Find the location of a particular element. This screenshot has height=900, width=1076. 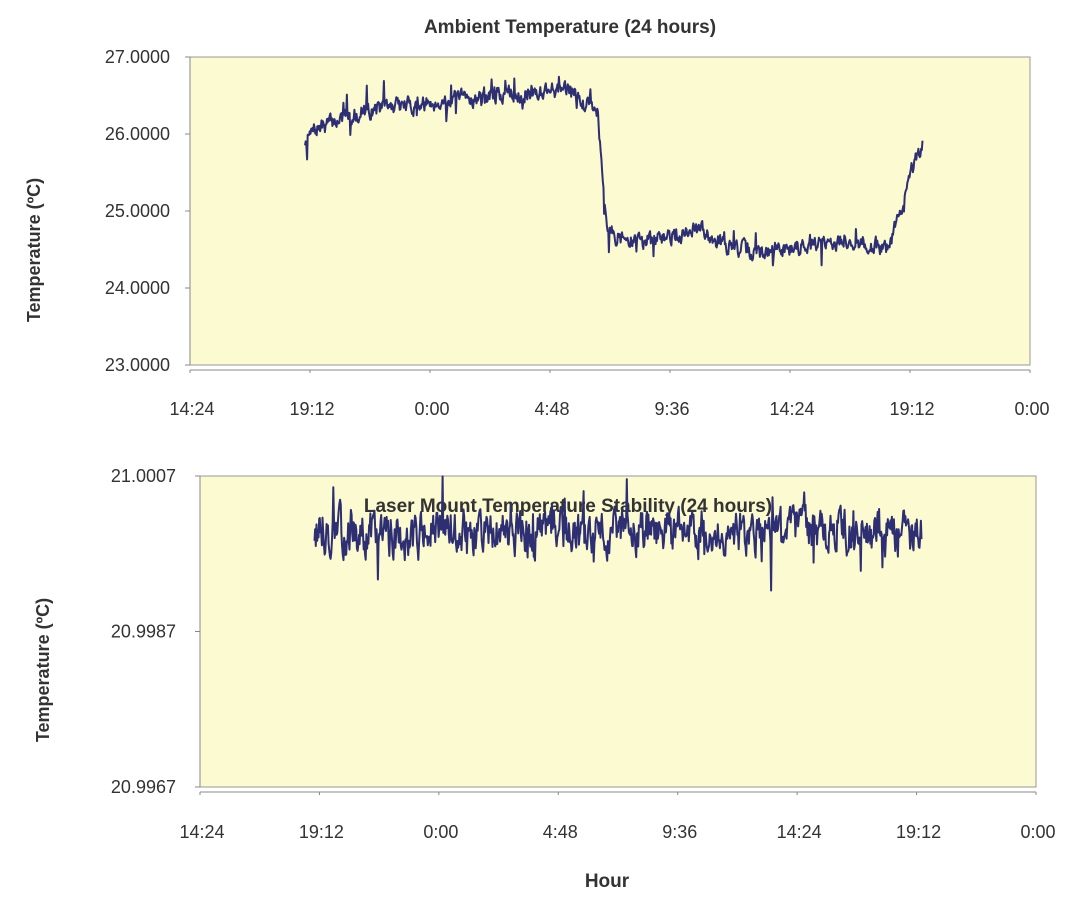

y-tick-label: 27.0000 is located at coordinates (137, 57).